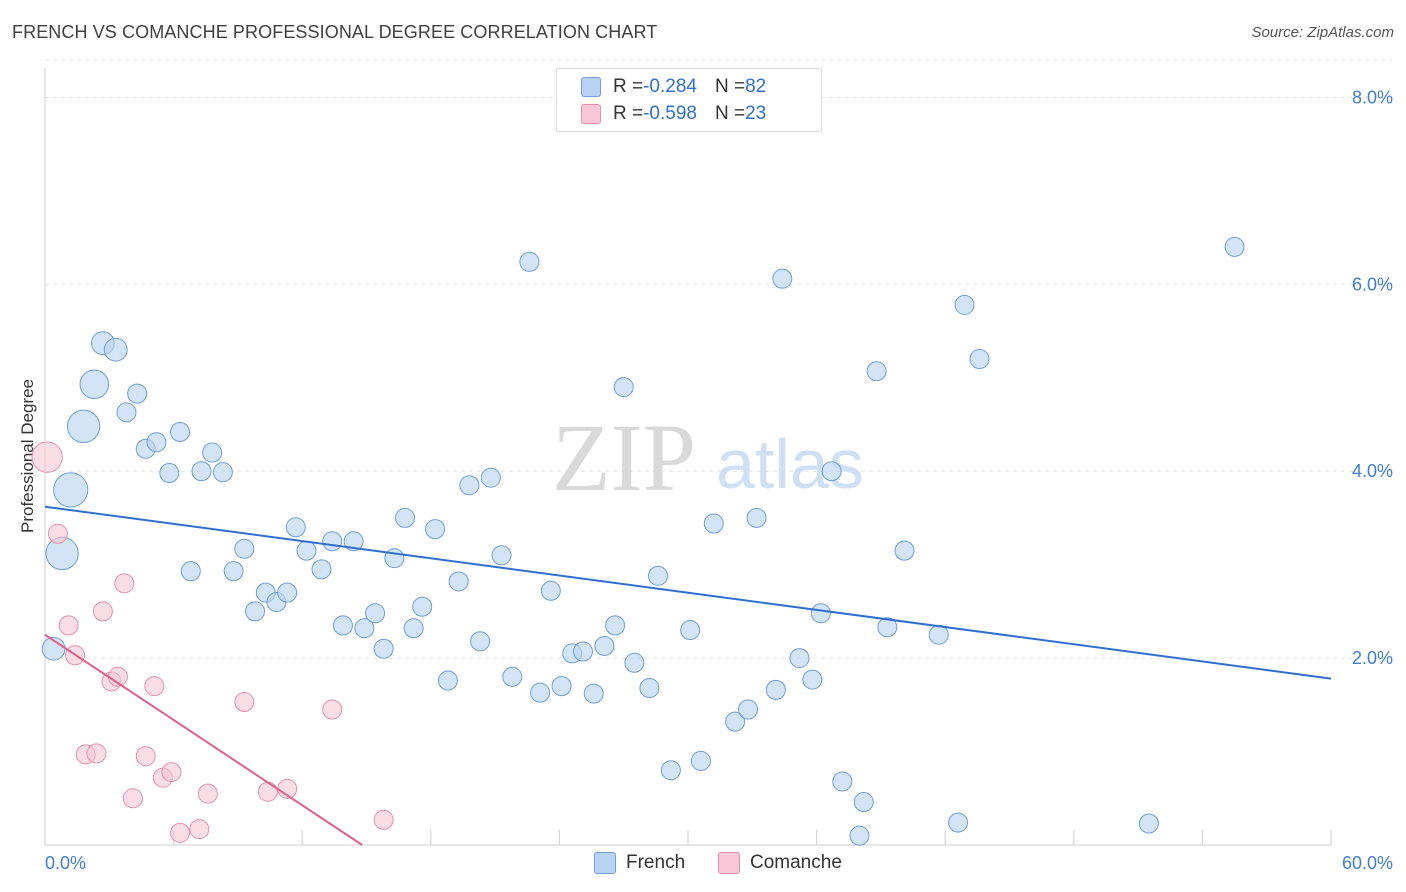 Image resolution: width=1406 pixels, height=892 pixels. What do you see at coordinates (670, 113) in the screenshot?
I see `comanche-r-value: -0.598` at bounding box center [670, 113].